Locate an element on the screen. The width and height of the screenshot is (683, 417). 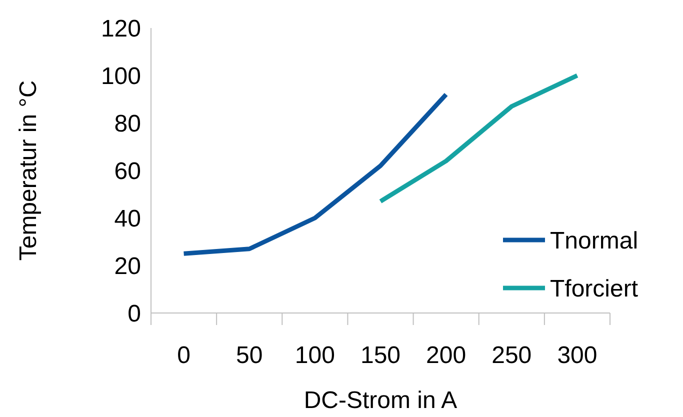
x-tick-label: 50 is located at coordinates (249, 355).